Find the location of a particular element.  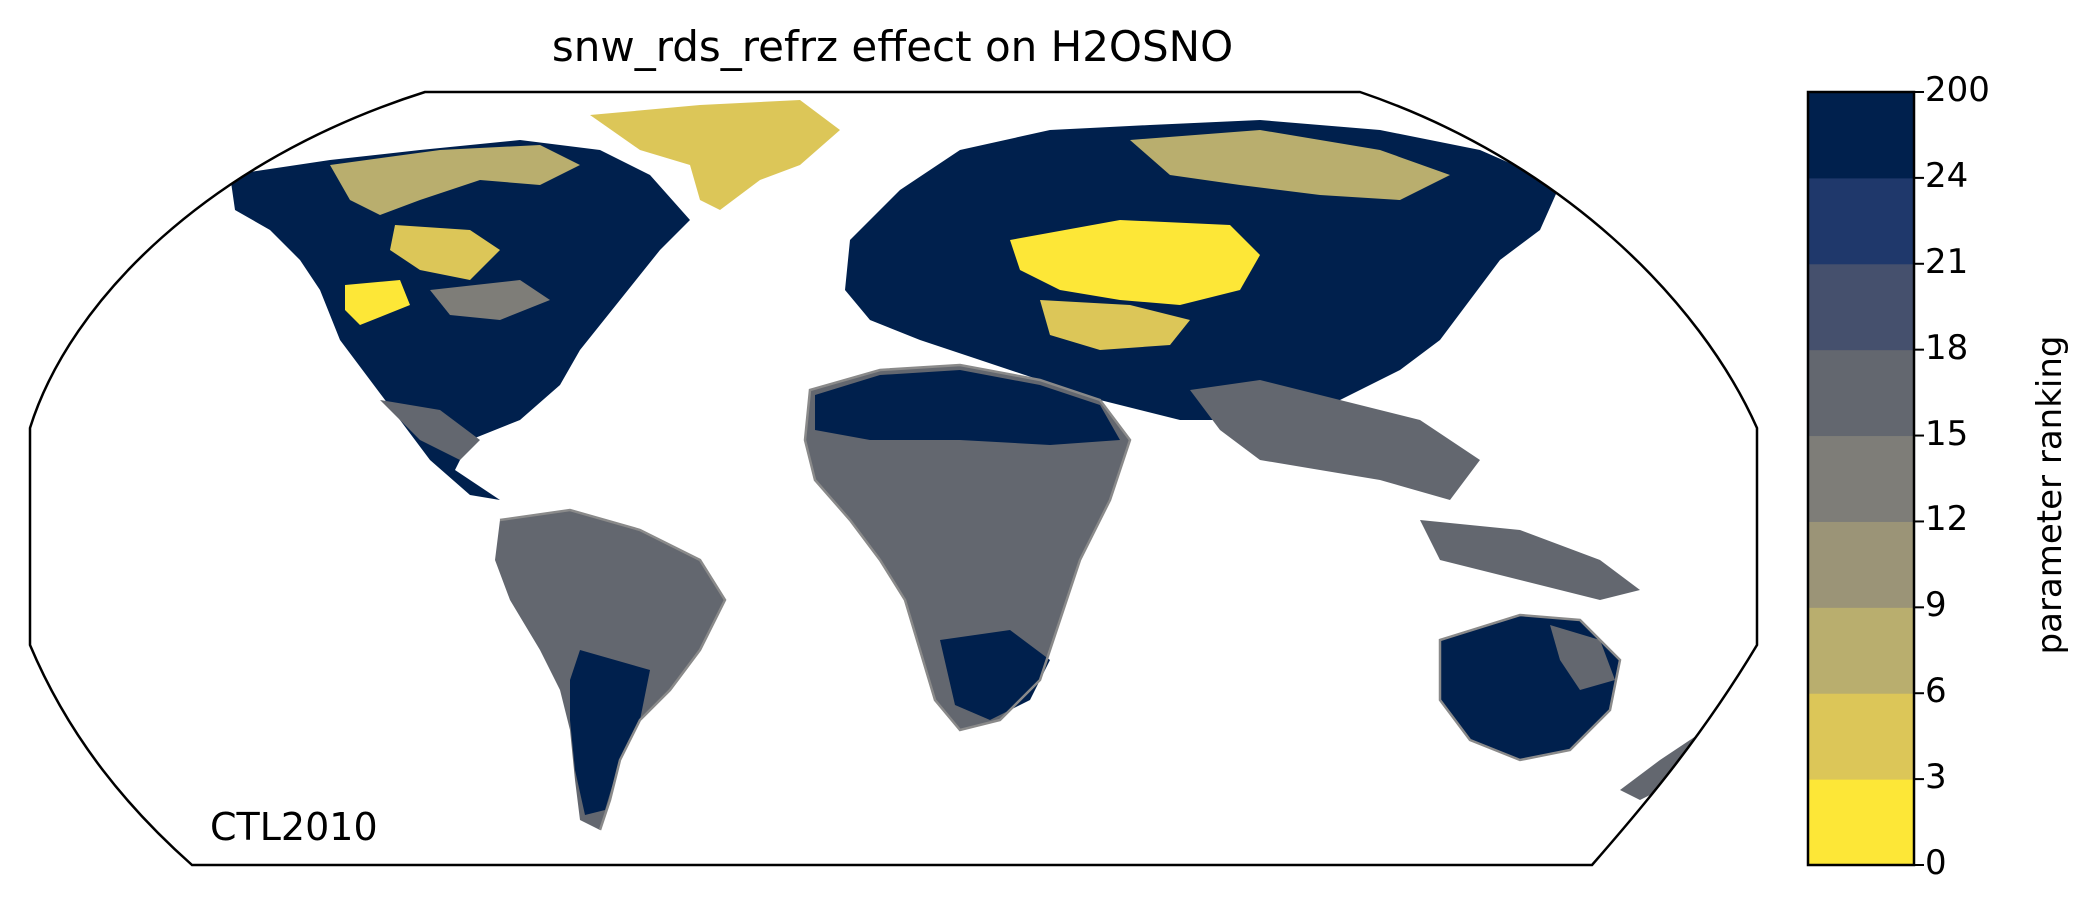

region-canada-yellow is located at coordinates (455, 180).